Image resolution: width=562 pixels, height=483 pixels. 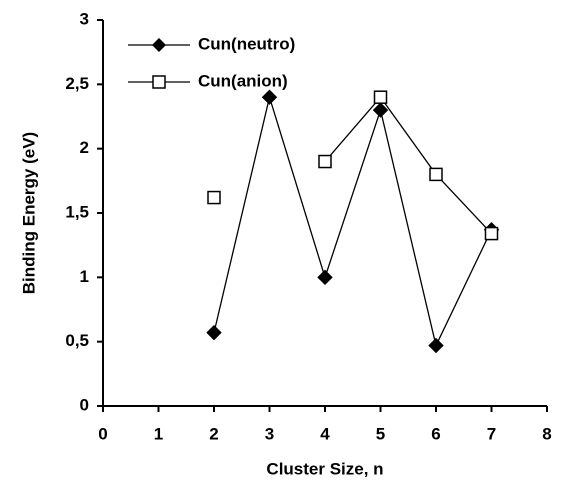 I want to click on x-axis-label: Cluster Size, n, so click(x=324, y=468).